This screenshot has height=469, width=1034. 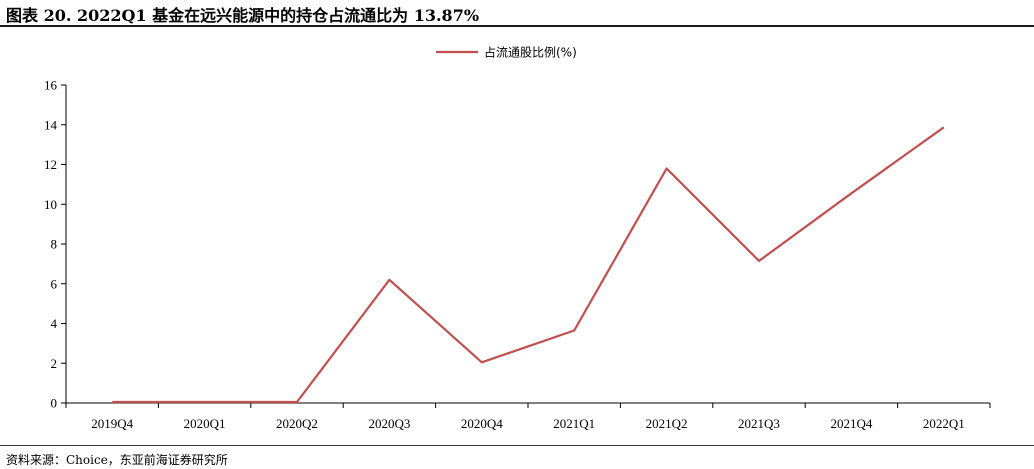 I want to click on y-tick-label: 8, so click(x=54, y=244).